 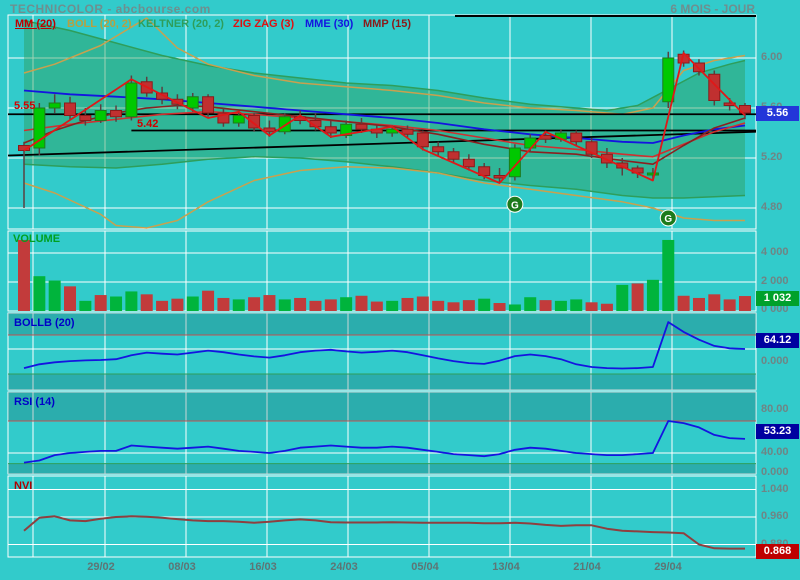 What do you see at coordinates (772, 157) in the screenshot?
I see `price-axis-label: 5.20` at bounding box center [772, 157].